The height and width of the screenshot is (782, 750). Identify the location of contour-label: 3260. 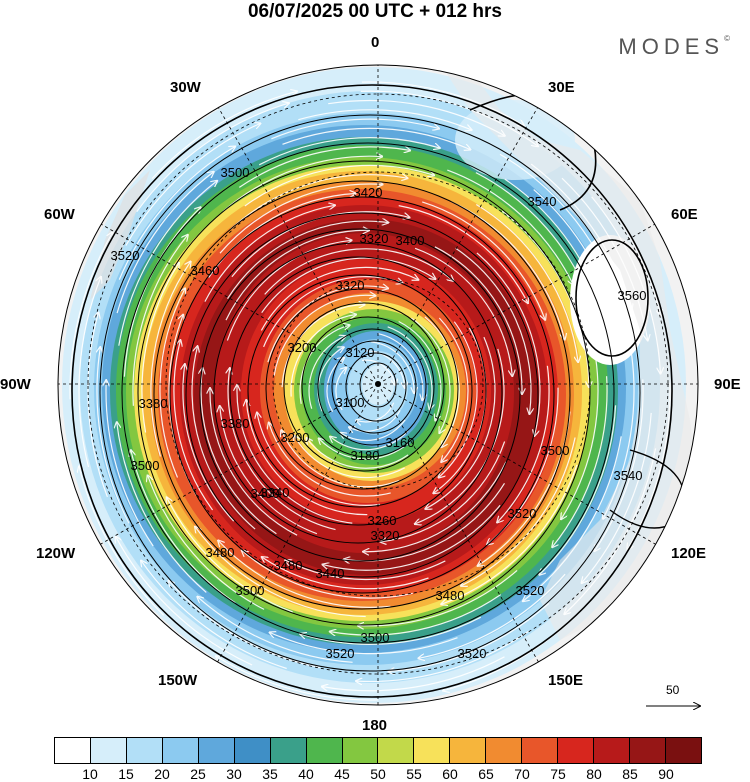
(382, 520).